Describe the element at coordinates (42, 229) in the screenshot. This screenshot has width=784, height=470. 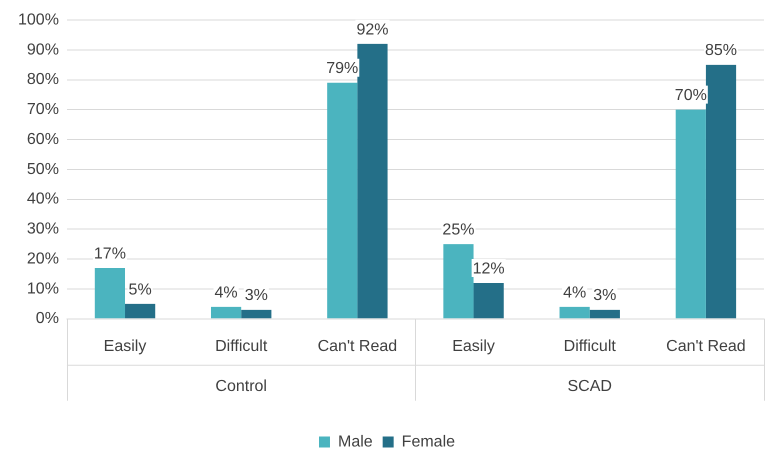
I see `y-tick-label: 30%` at that location.